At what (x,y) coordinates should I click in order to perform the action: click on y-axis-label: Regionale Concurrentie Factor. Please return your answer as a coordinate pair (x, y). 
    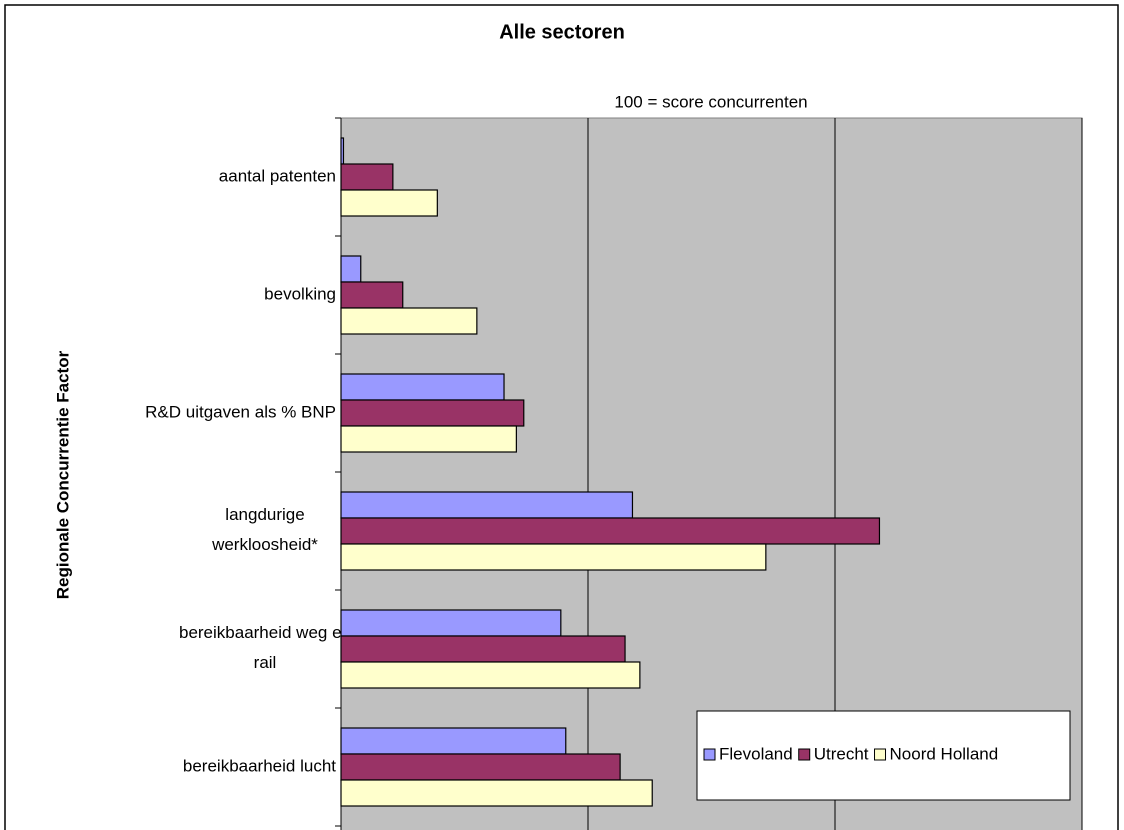
    Looking at the image, I should click on (62, 474).